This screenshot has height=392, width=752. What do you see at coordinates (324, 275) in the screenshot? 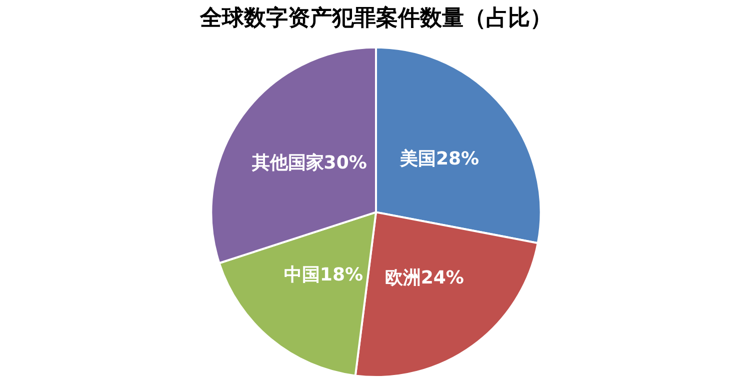
I see `slice-label: 中国18%` at bounding box center [324, 275].